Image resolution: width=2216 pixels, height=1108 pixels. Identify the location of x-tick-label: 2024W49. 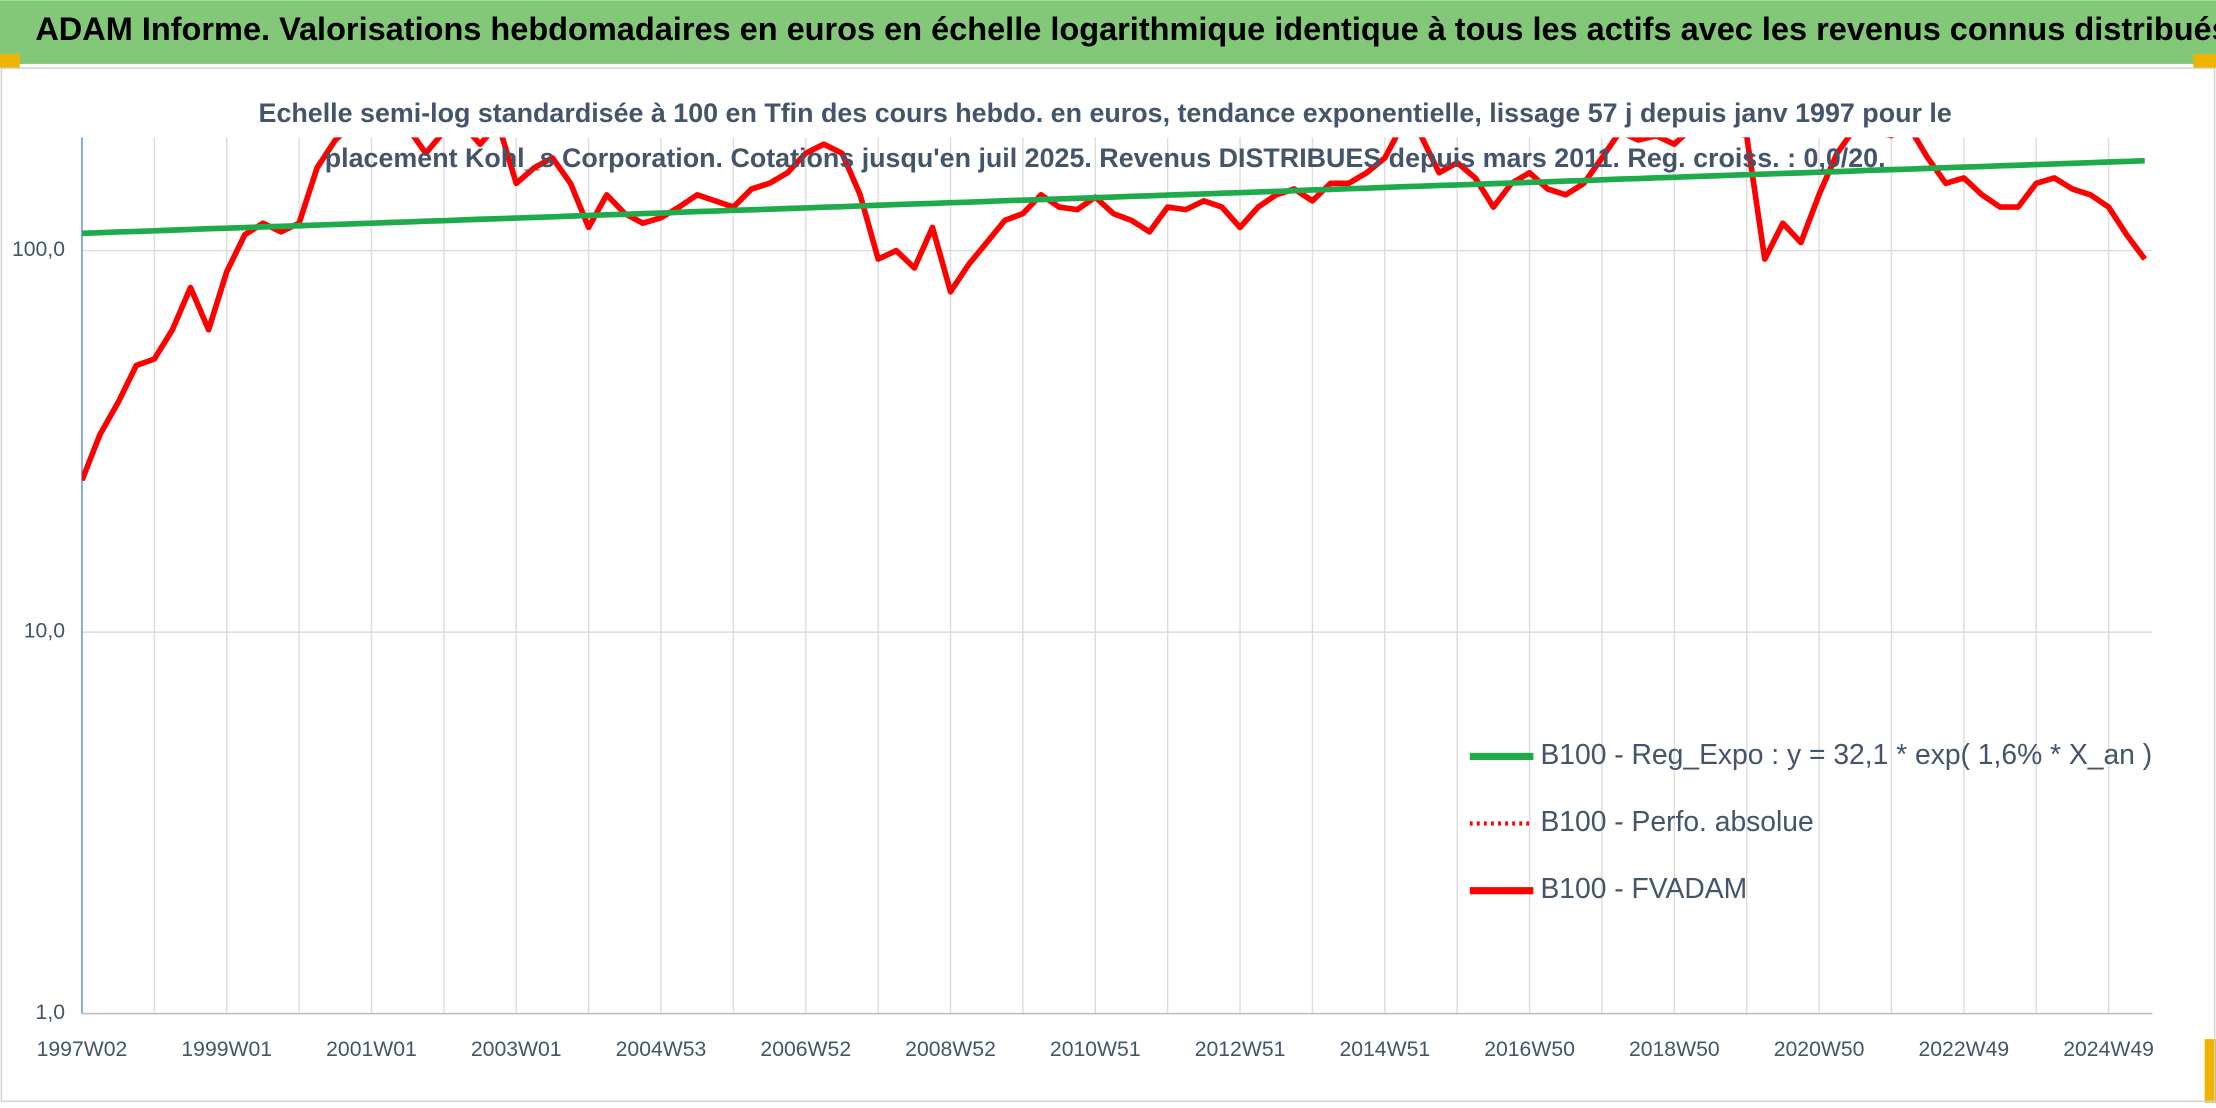
(2108, 1049).